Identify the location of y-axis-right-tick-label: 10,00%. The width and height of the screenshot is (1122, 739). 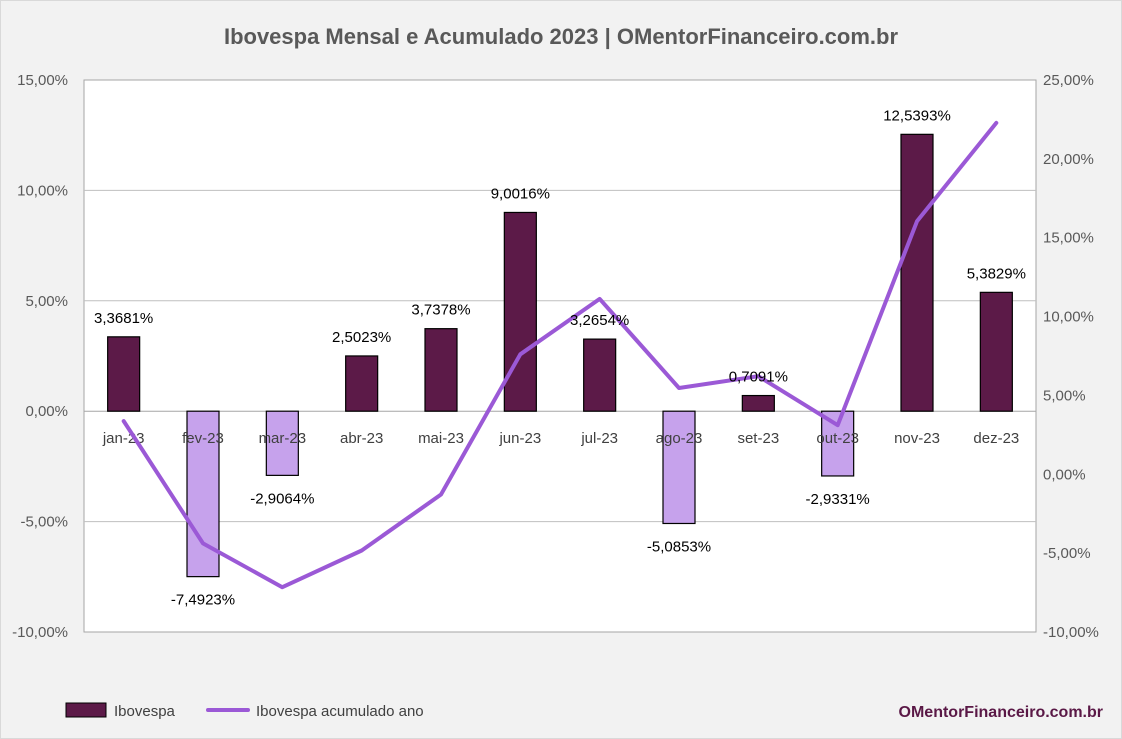
(1068, 317).